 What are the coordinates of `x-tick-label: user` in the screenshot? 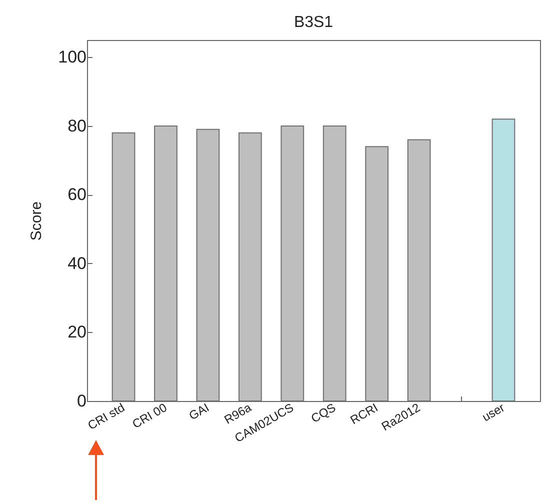 It's located at (493, 412).